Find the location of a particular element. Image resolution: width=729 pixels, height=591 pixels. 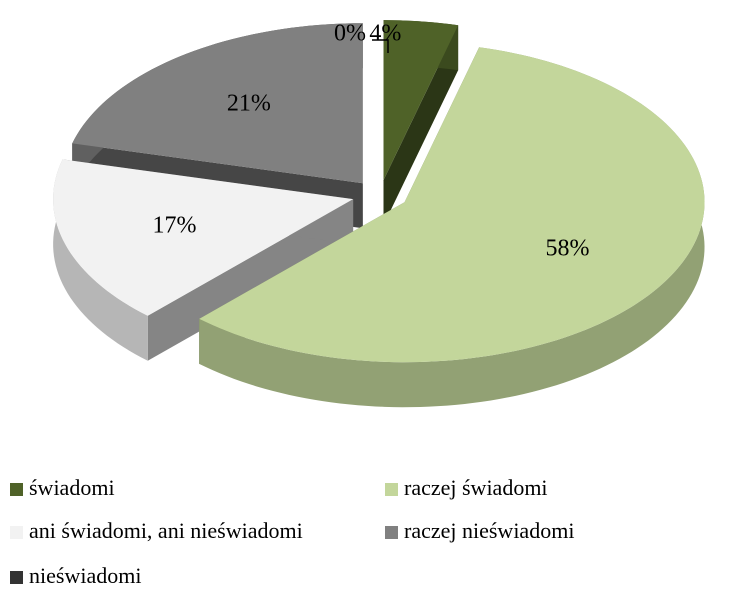

slice-side is located at coordinates (100, 260).